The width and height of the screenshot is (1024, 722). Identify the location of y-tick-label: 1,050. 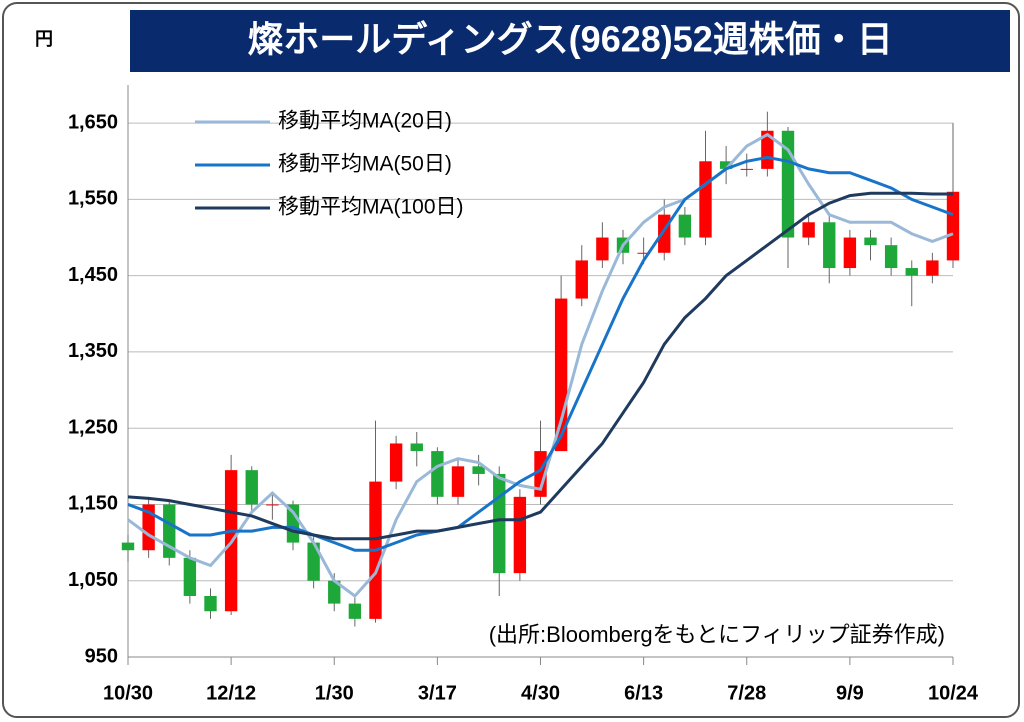
(93, 580).